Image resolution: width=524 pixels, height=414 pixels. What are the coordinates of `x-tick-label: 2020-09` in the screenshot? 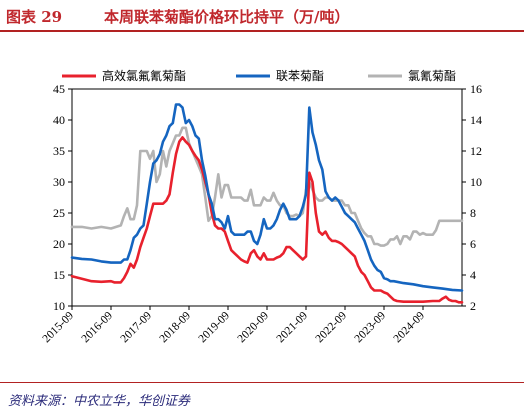 It's located at (254, 327).